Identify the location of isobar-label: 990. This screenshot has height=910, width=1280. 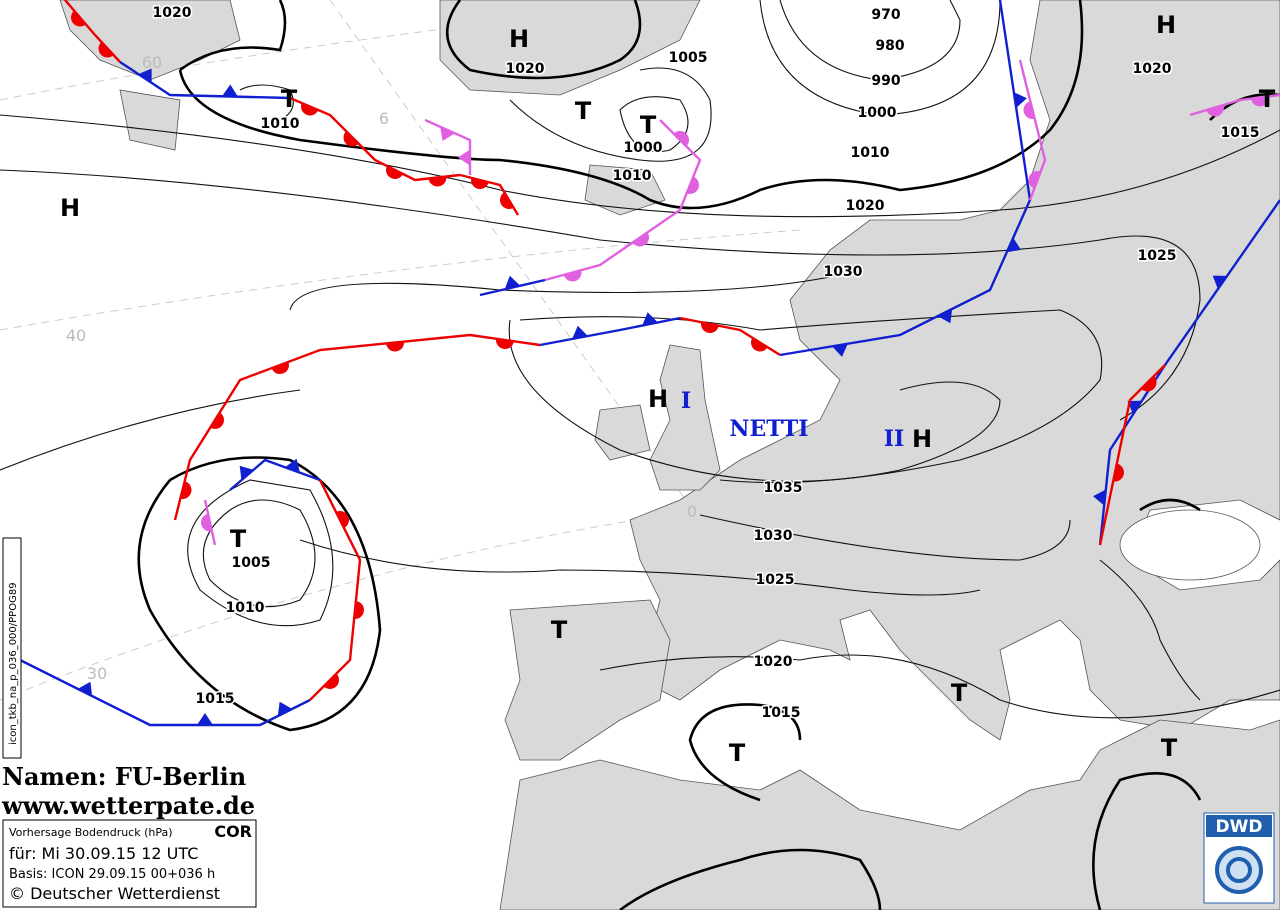
(885, 81).